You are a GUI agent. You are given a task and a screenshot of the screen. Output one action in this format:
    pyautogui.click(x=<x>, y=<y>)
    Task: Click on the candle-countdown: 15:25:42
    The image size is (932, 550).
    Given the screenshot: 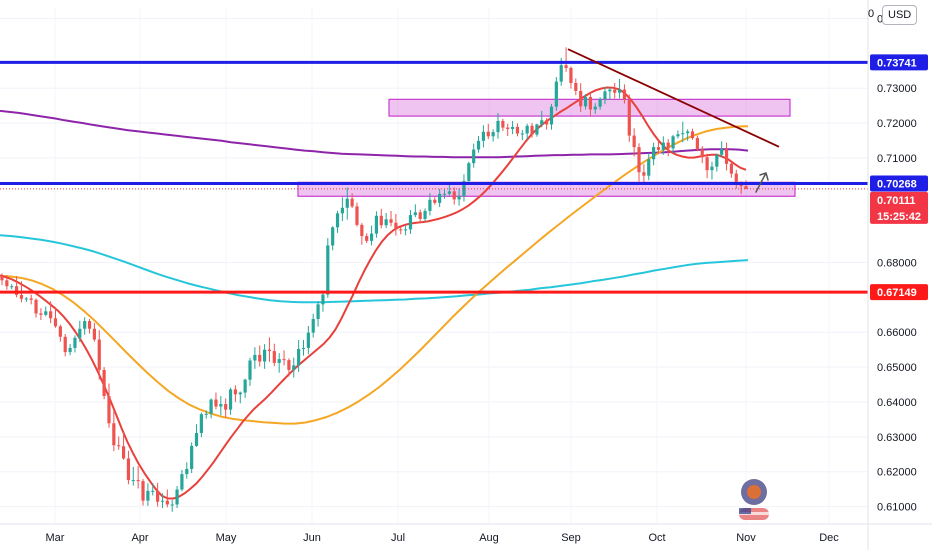 What is the action you would take?
    pyautogui.click(x=899, y=217)
    